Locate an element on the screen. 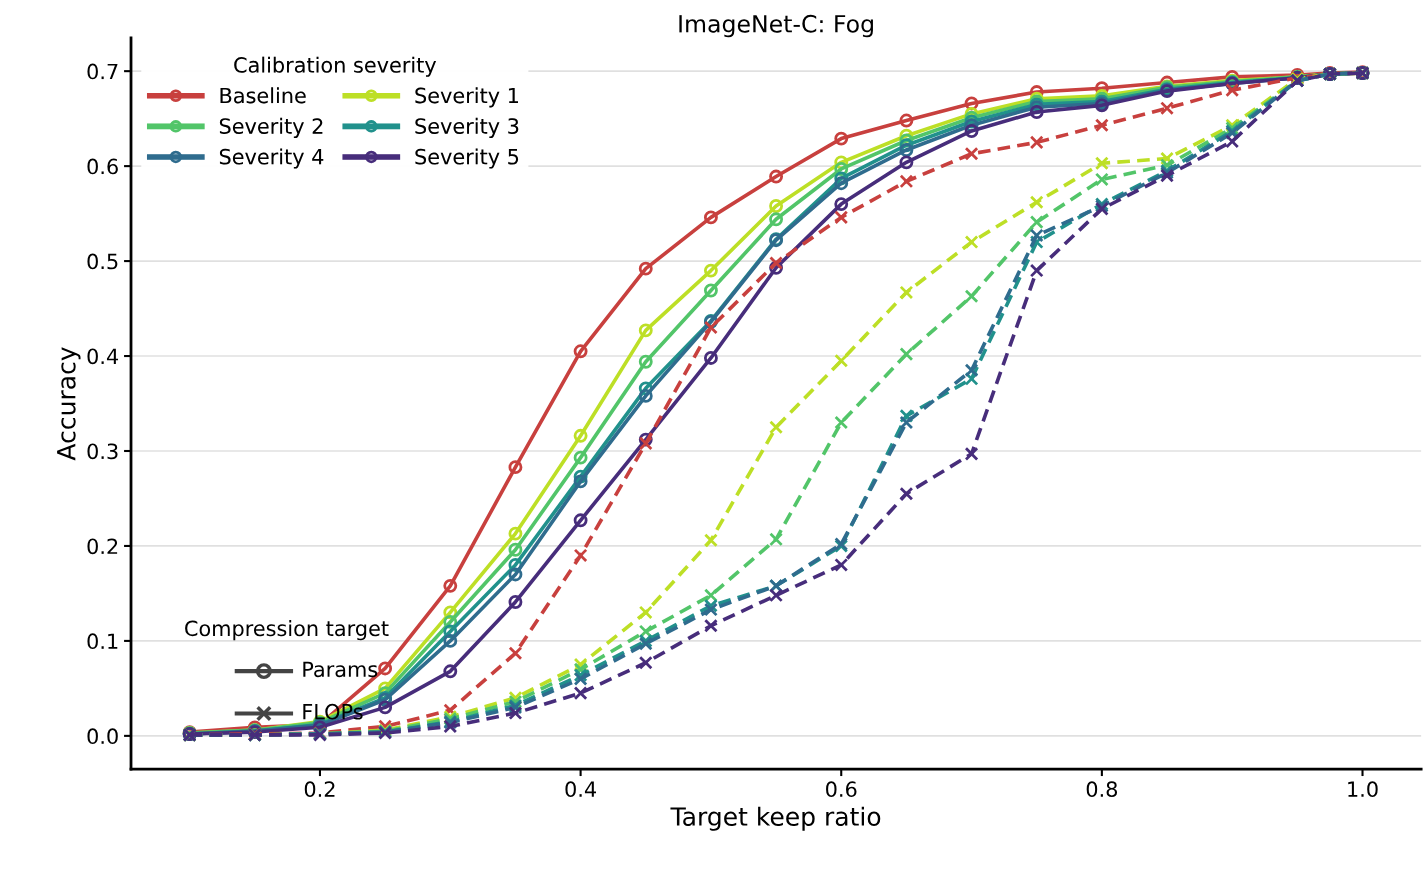 Image resolution: width=1424 pixels, height=882 pixels. x-tick-label: 0.8 is located at coordinates (1102, 789).